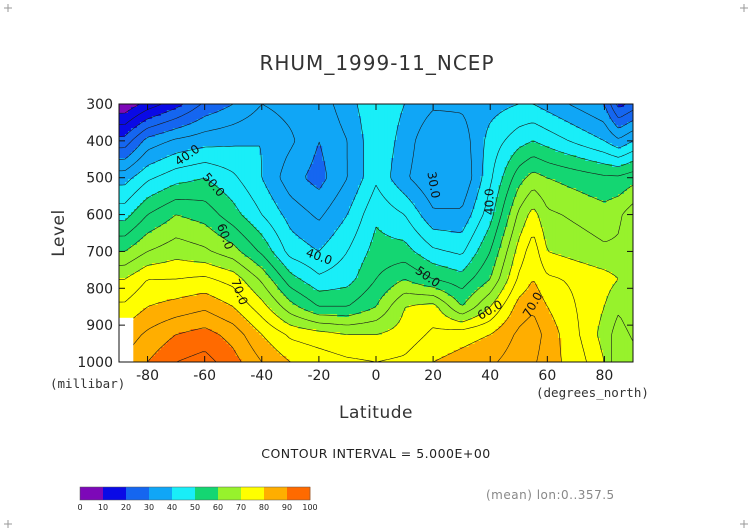 This screenshot has width=752, height=532. What do you see at coordinates (8, 524) in the screenshot?
I see `crop-mark-bottom-left` at bounding box center [8, 524].